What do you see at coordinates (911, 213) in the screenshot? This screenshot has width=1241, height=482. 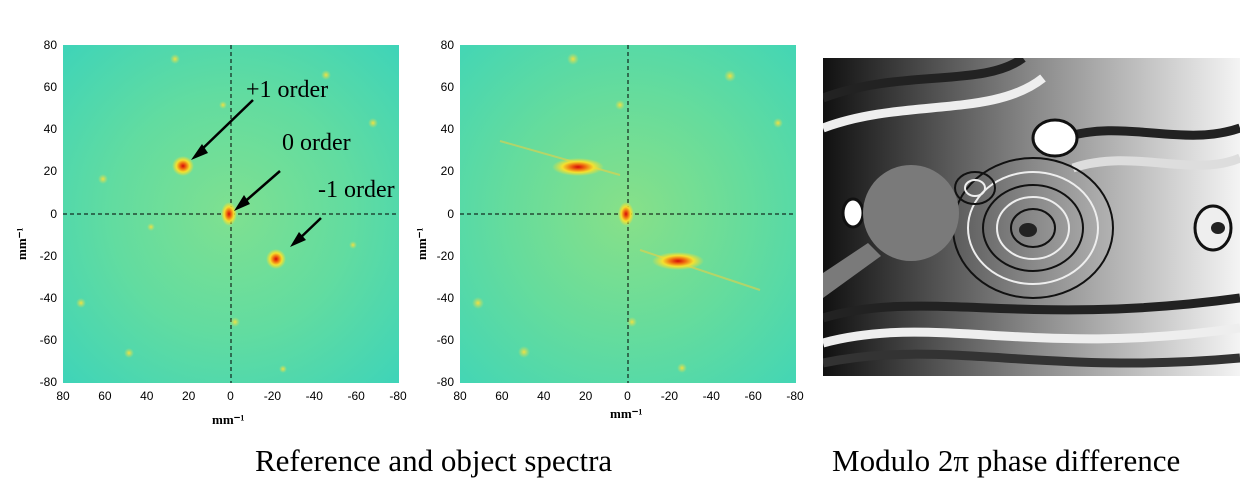 I see `obstruction-disk` at bounding box center [911, 213].